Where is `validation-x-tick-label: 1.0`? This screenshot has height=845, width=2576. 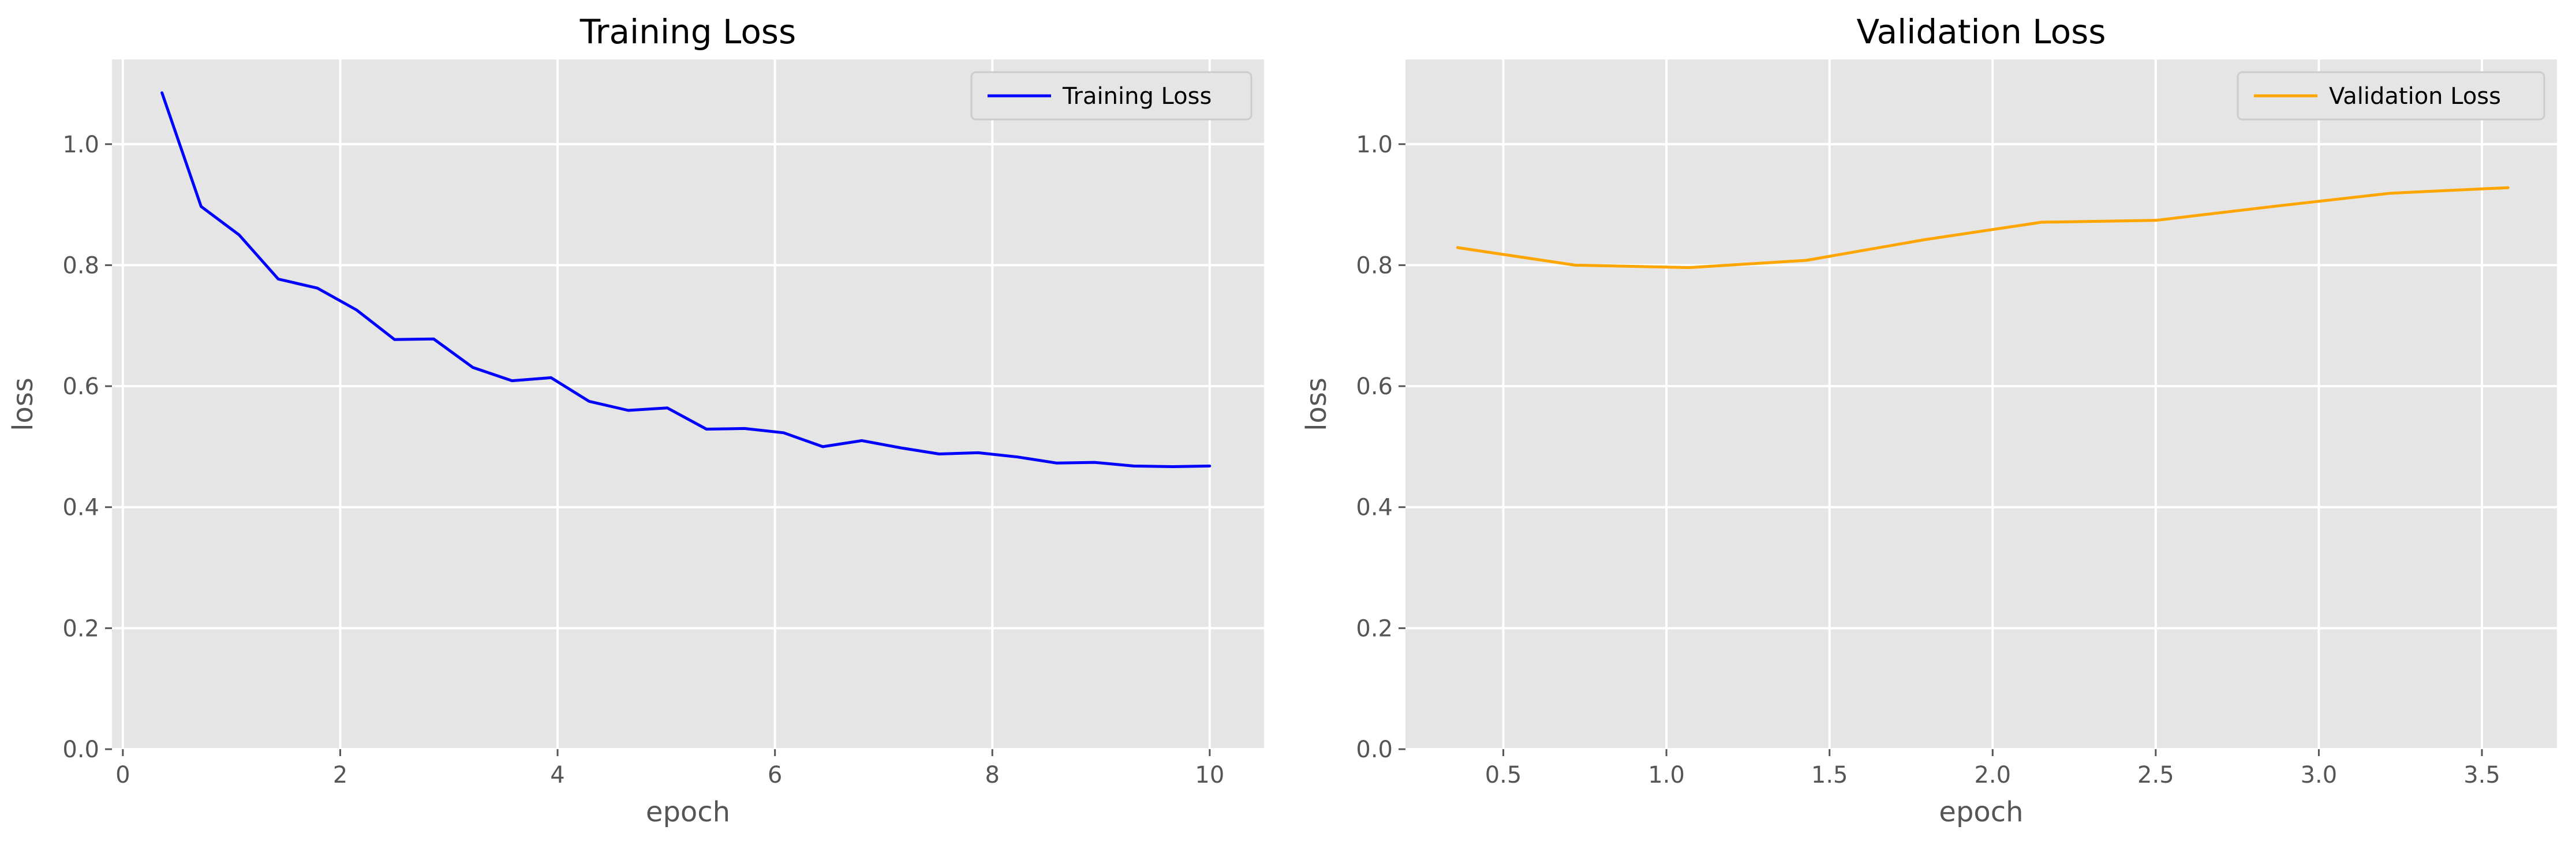
validation-x-tick-label: 1.0 is located at coordinates (1666, 775).